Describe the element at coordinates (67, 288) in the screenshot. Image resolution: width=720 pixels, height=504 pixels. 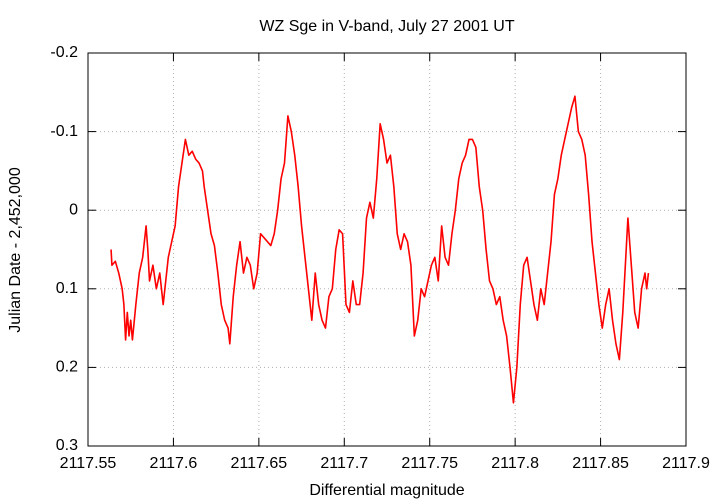
I see `y-tick-label: 0.1` at that location.